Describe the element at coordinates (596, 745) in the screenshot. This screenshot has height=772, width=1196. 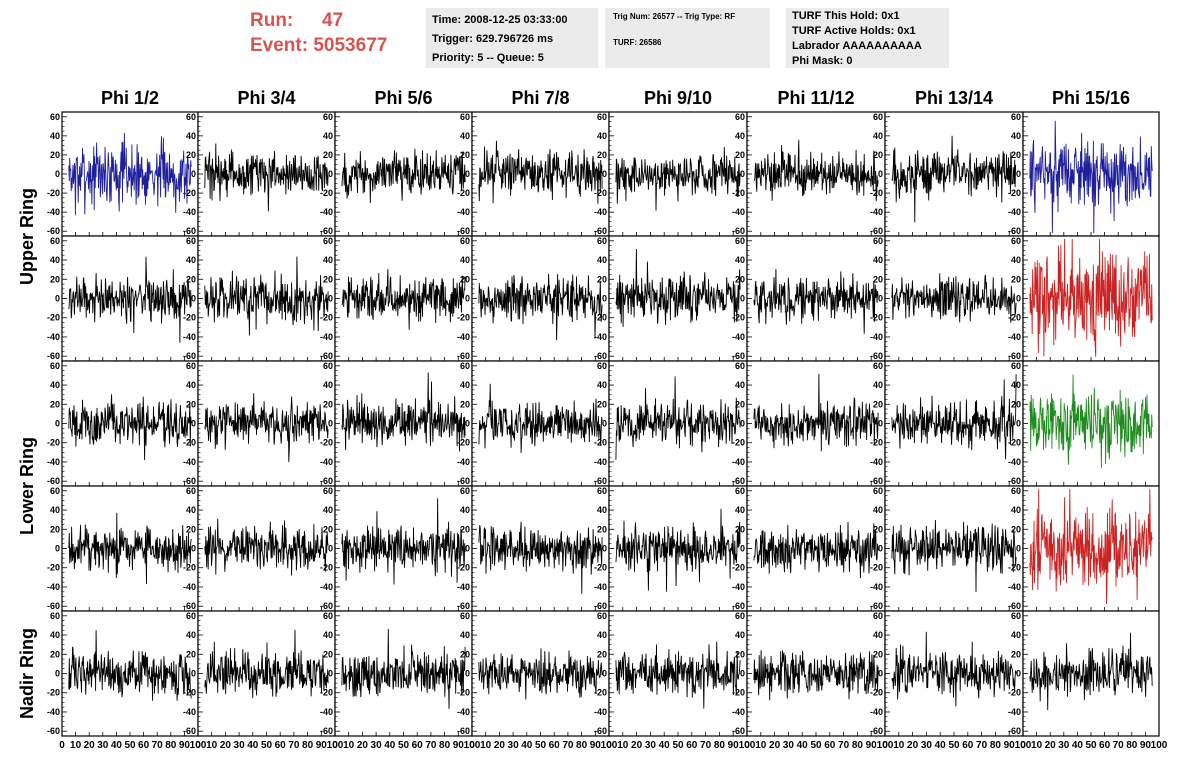
I see `x-tick-label: 90` at that location.